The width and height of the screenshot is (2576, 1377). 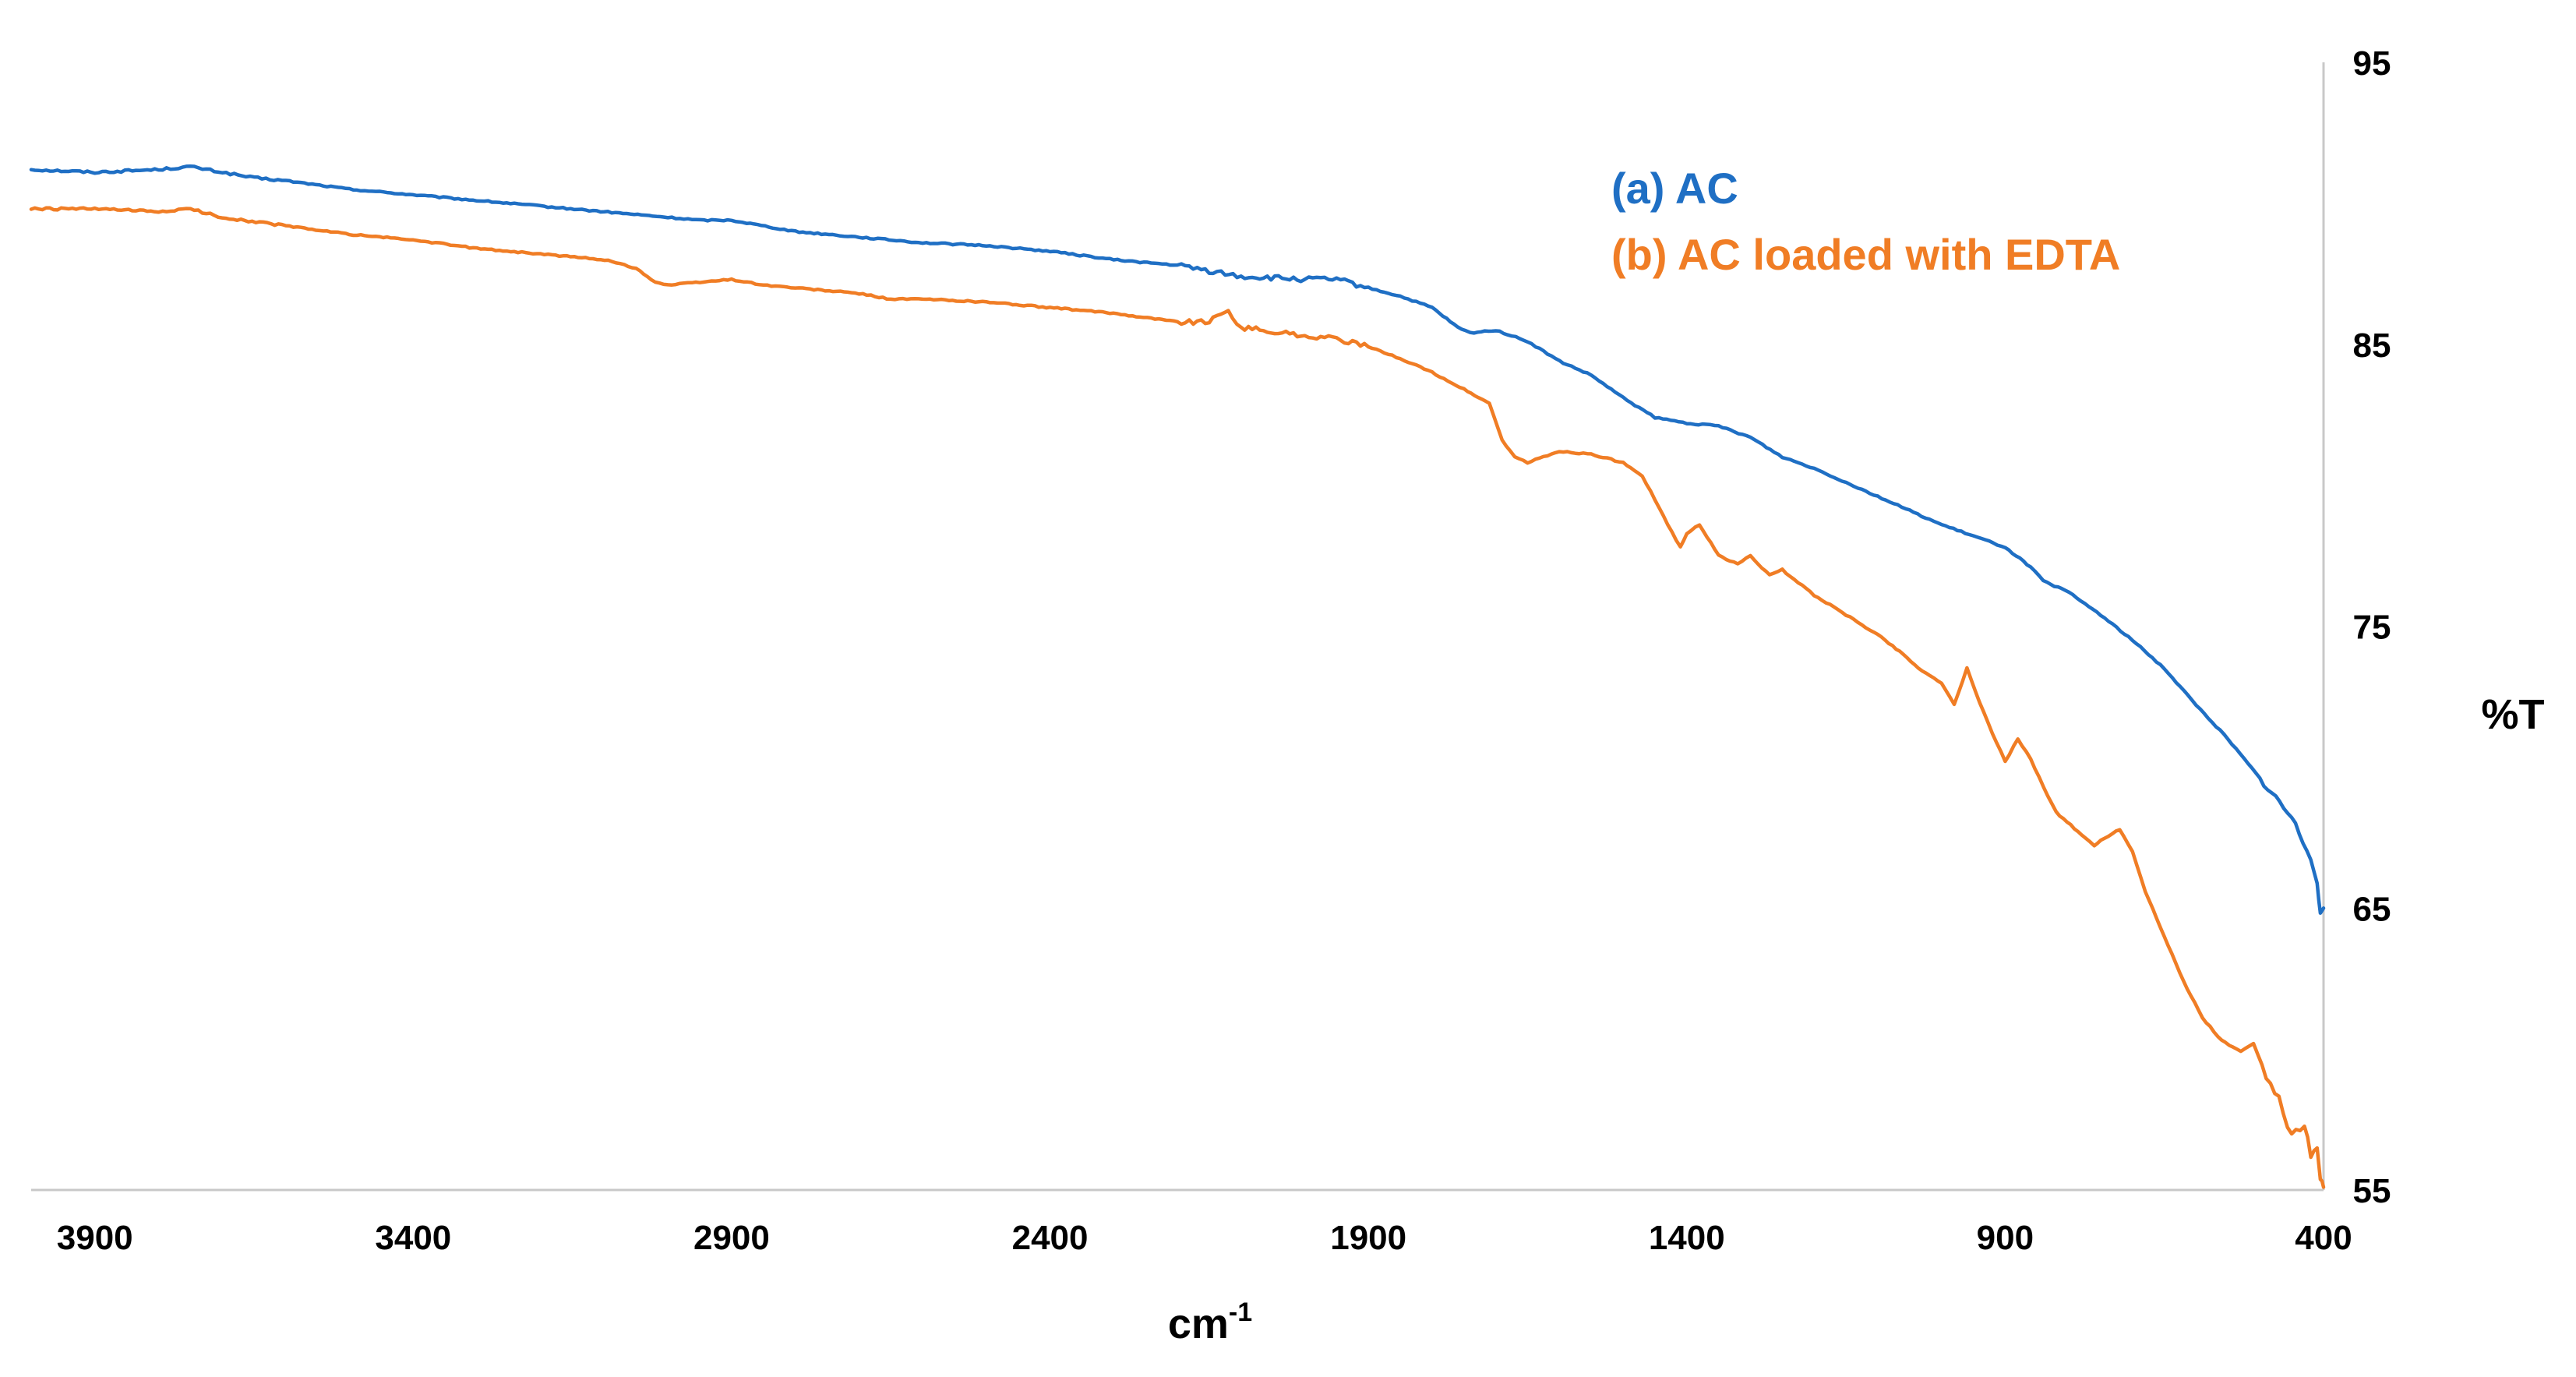 I want to click on x-tick-label: 1400, so click(x=1687, y=1238).